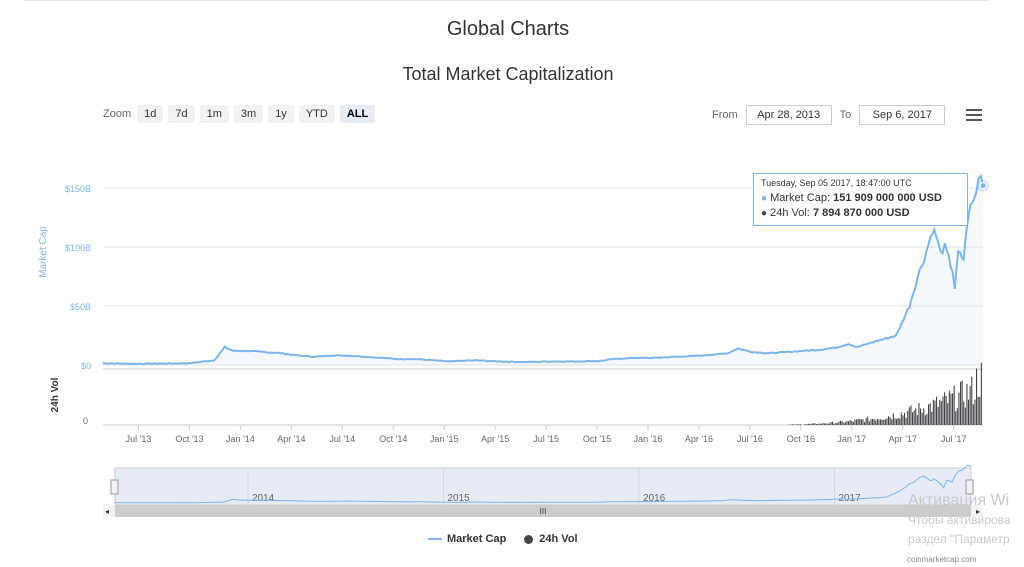 The image size is (1024, 567). What do you see at coordinates (181, 114) in the screenshot?
I see `zoom-button-7d: 7d` at bounding box center [181, 114].